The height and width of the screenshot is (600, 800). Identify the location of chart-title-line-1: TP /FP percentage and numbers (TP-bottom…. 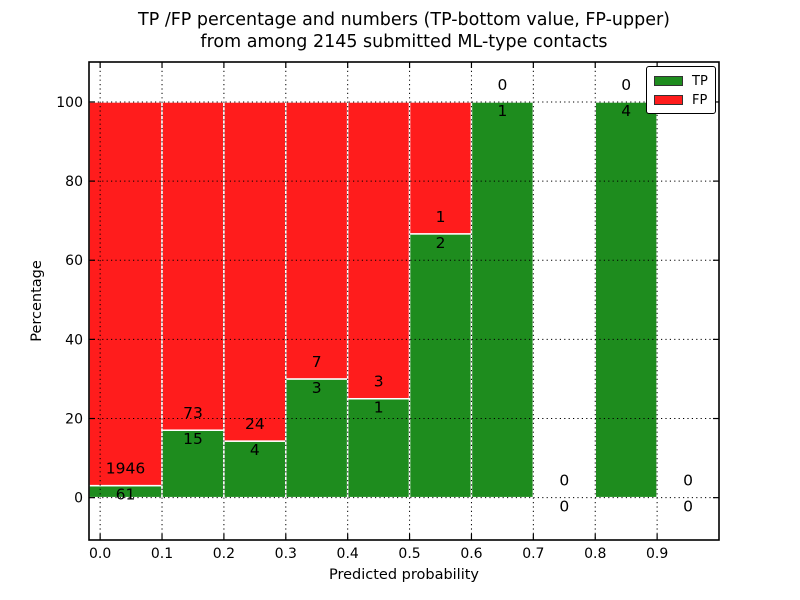
(404, 20).